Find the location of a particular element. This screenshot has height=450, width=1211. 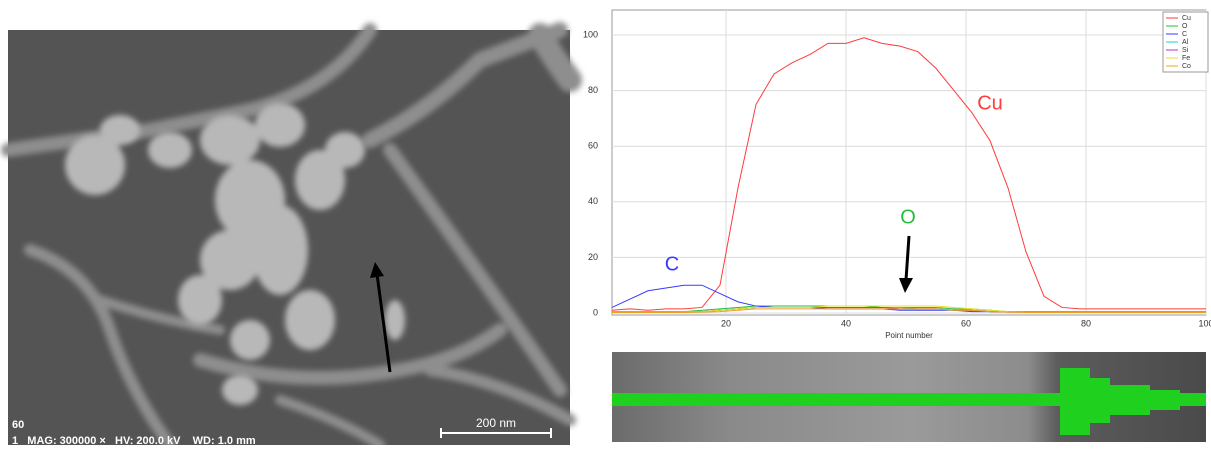

series-line is located at coordinates (909, 310).